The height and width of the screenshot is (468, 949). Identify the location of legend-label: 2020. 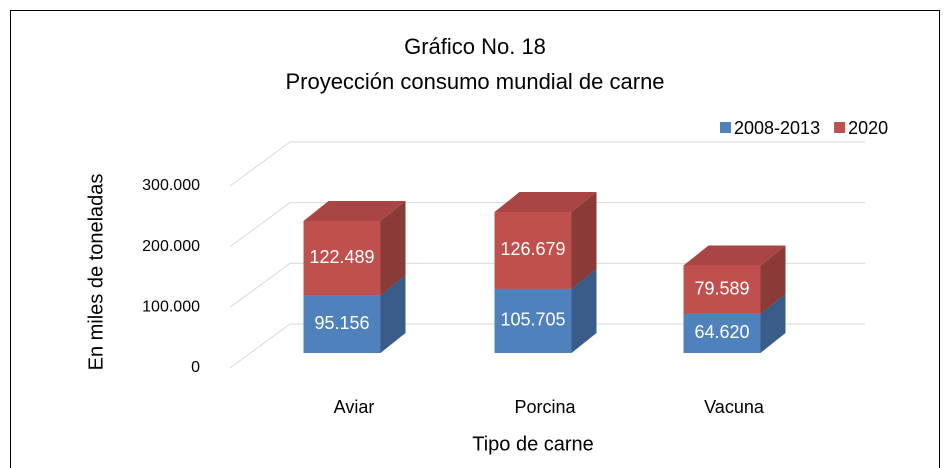
(868, 128).